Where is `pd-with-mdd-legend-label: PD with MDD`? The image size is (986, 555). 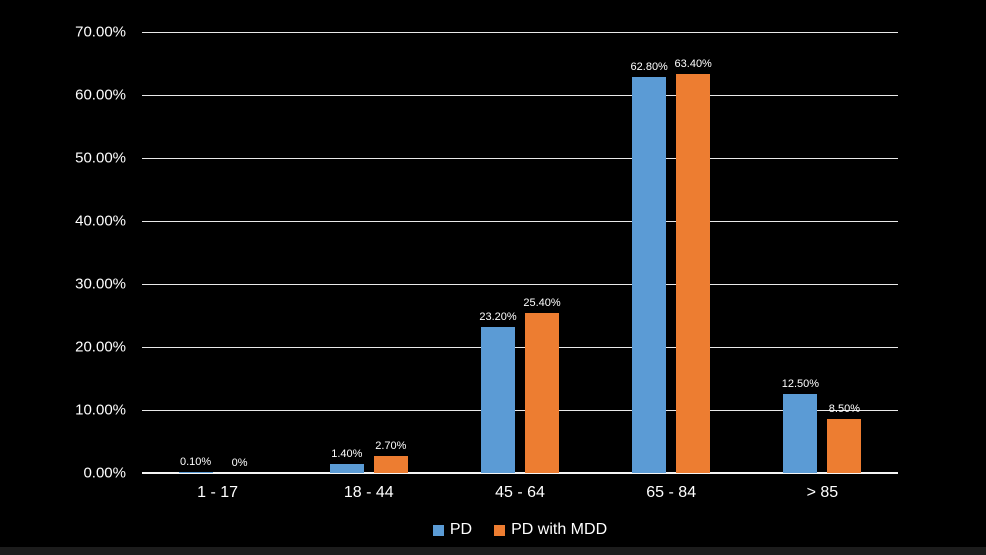 pd-with-mdd-legend-label: PD with MDD is located at coordinates (559, 529).